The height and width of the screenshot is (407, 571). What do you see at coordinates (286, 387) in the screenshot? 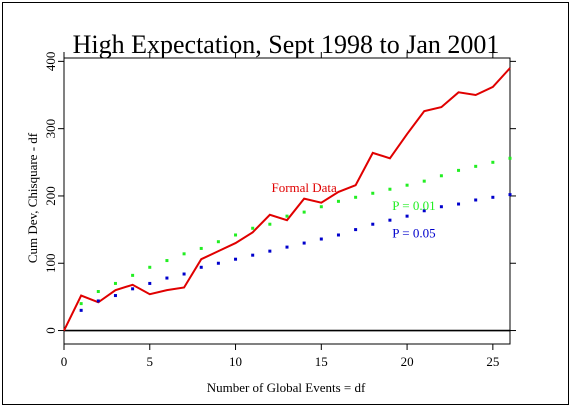
I see `x-axis-label: Number of Global Events = df` at bounding box center [286, 387].